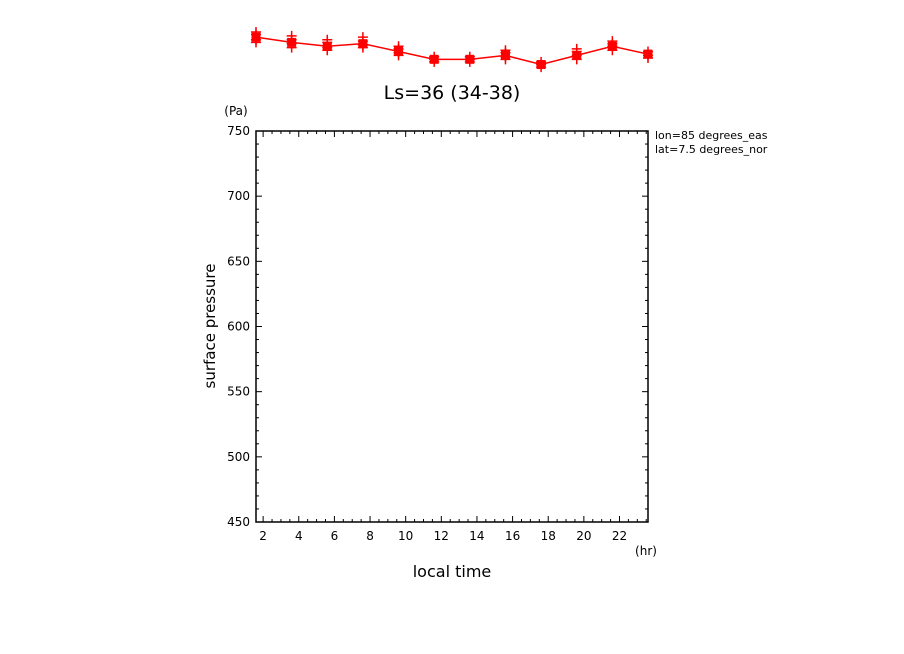  What do you see at coordinates (238, 327) in the screenshot?
I see `y-tick-label: 600` at bounding box center [238, 327].